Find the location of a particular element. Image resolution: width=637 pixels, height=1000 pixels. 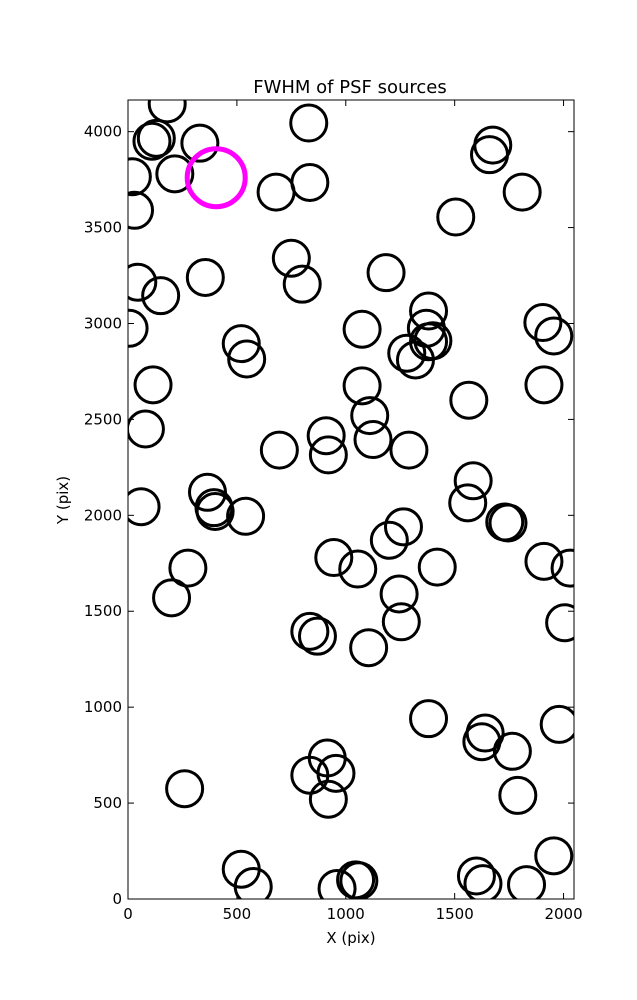

x-axis-label: X (pix) is located at coordinates (350, 938).